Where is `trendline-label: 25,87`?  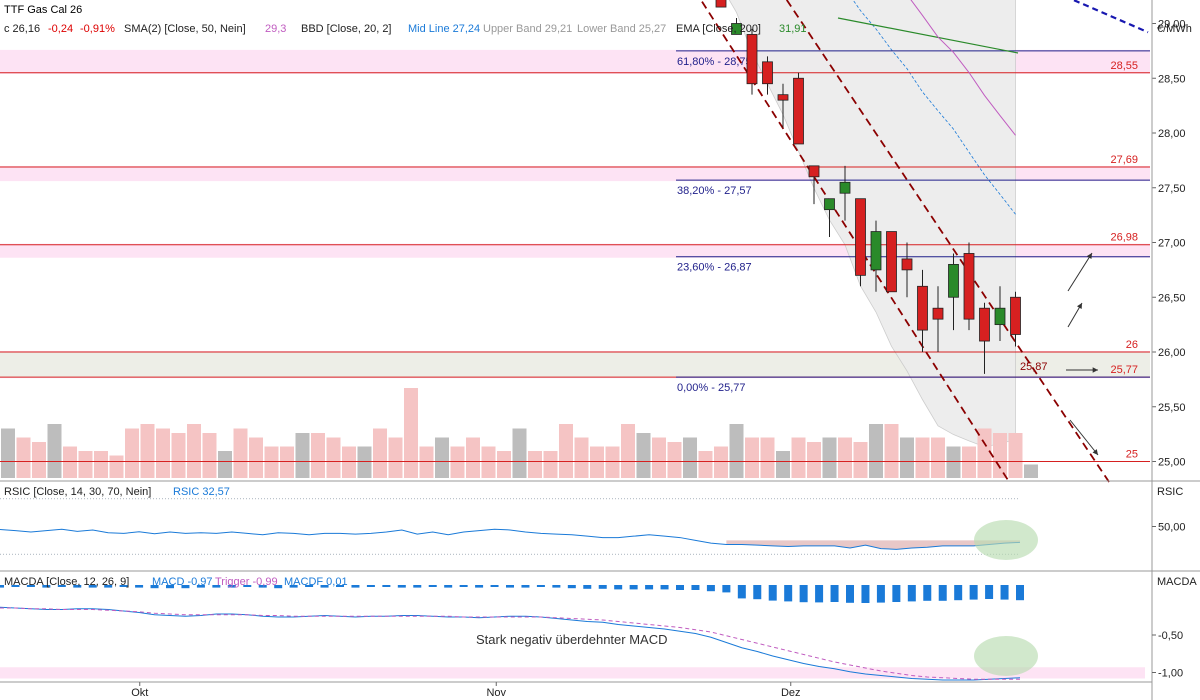 trendline-label: 25,87 is located at coordinates (1034, 367).